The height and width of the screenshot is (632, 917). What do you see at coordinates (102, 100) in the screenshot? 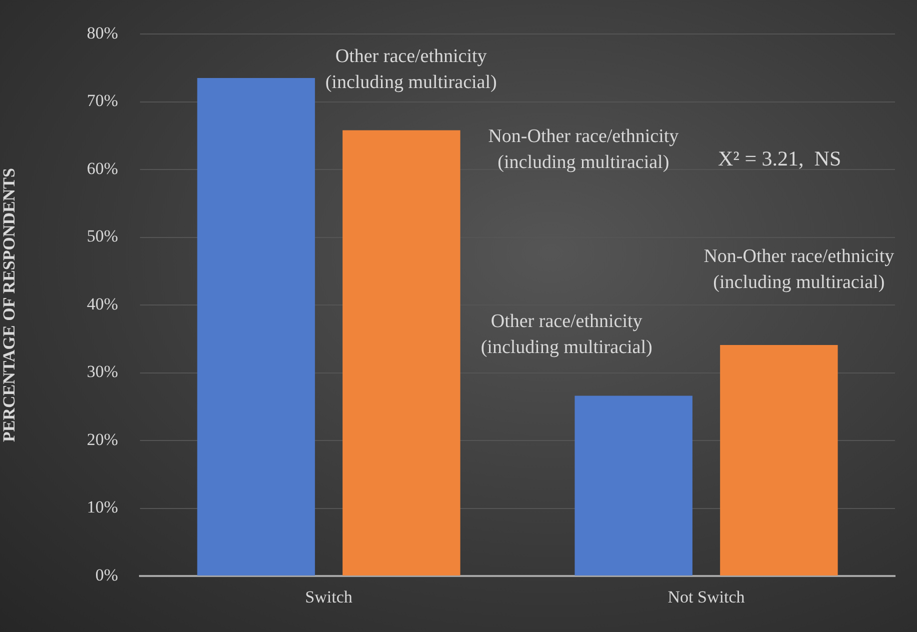
I see `y-tick-label: 70%` at bounding box center [102, 100].